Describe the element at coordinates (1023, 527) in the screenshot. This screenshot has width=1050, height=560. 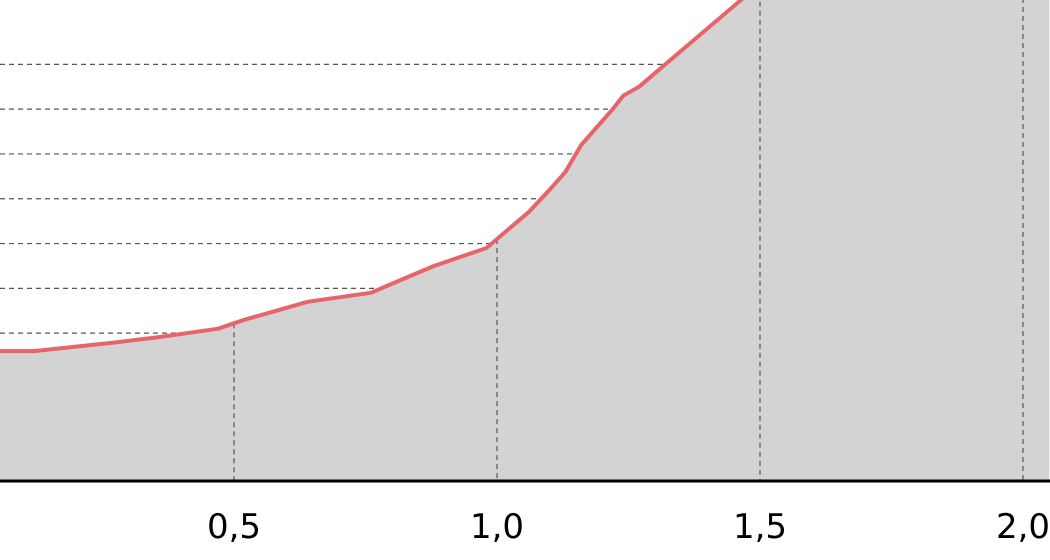
I see `x-tick-label: 2,0` at that location.